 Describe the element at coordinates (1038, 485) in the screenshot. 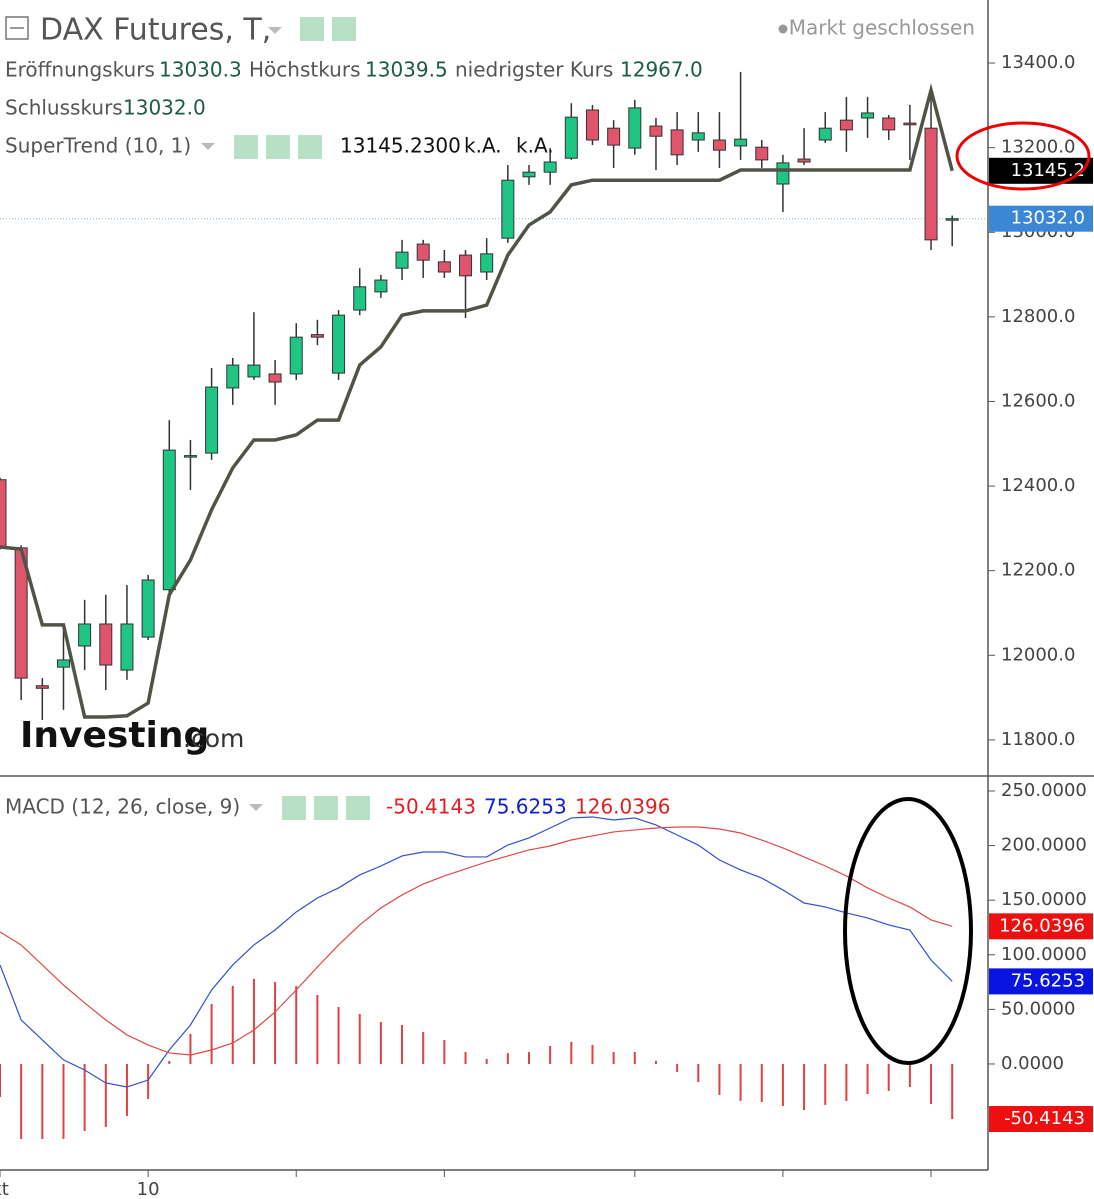

I see `y-tick-label: 12400.0` at that location.